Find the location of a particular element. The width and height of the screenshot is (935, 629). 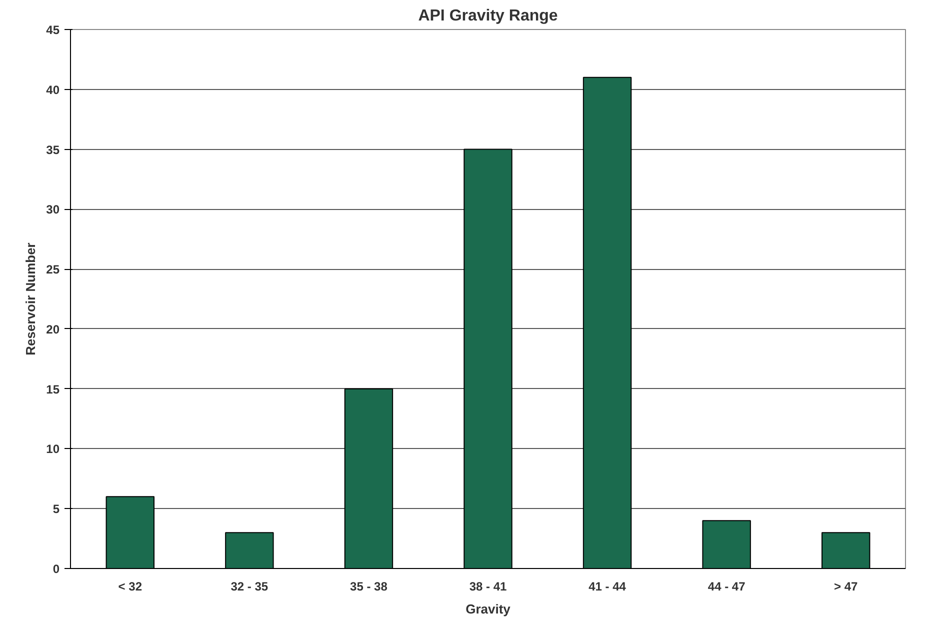

x-tick-label: < 32 is located at coordinates (130, 587).